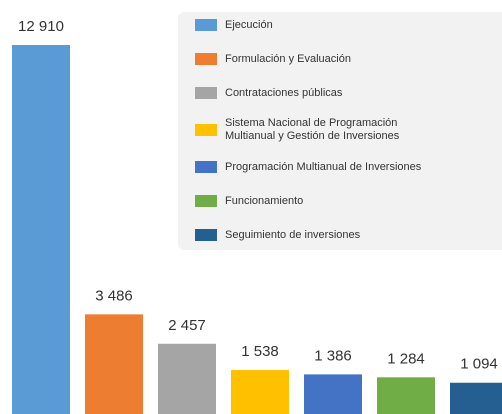 Image resolution: width=502 pixels, height=414 pixels. Describe the element at coordinates (348, 25) in the screenshot. I see `legend-item: Ejecución` at that location.